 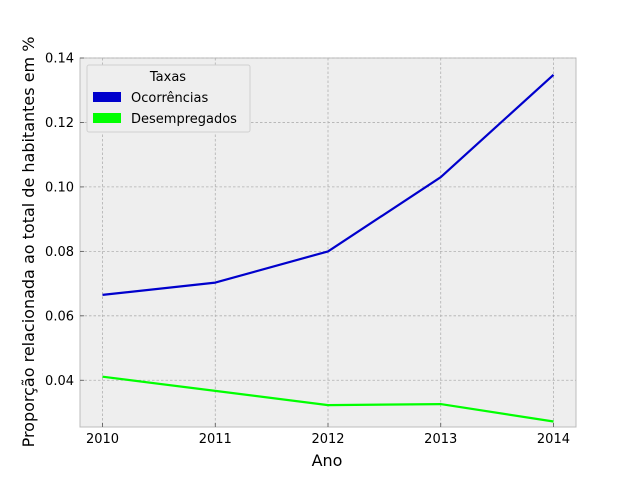 I want to click on legend-box, so click(x=168, y=98).